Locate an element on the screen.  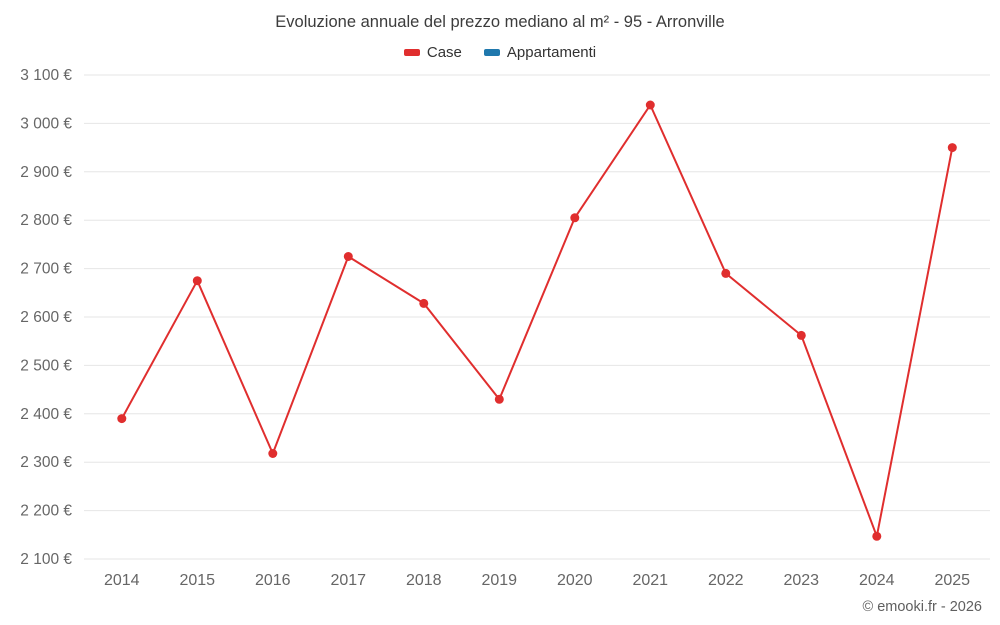
x-axis-label: 2018 is located at coordinates (424, 580).